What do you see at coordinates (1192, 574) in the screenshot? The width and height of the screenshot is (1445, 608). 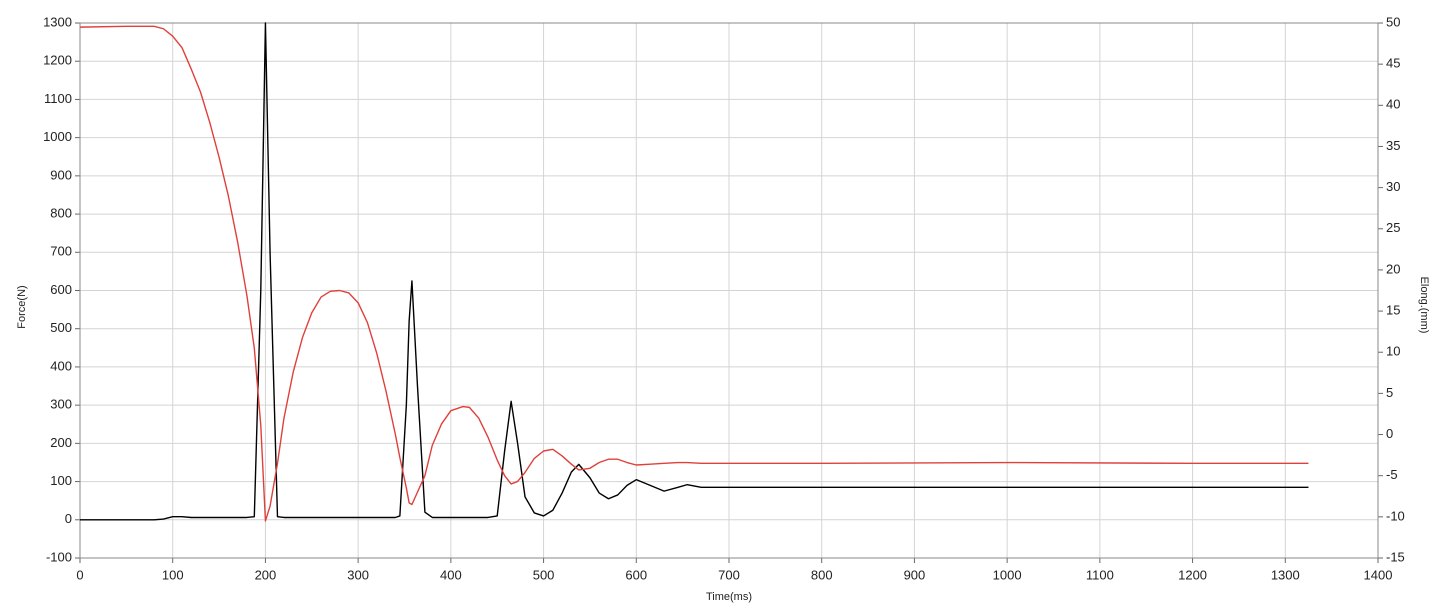 I see `x-tick-label: 1200` at bounding box center [1192, 574].